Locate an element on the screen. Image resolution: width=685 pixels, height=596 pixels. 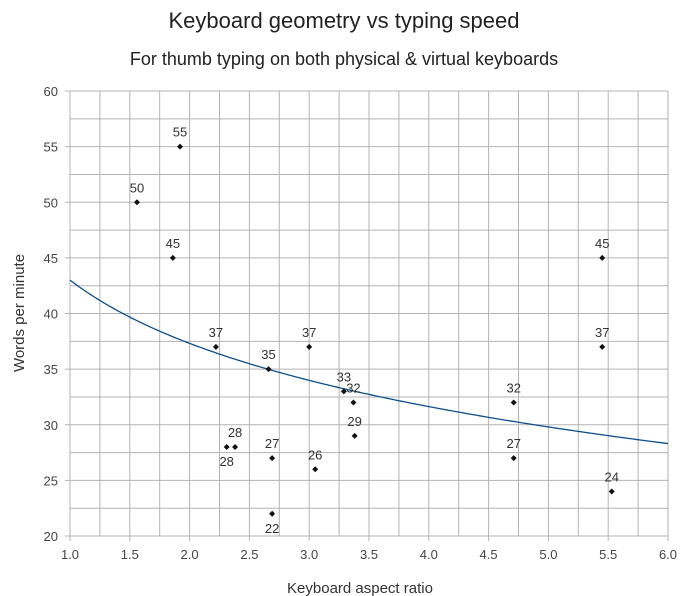
data-label: 26 is located at coordinates (315, 454).